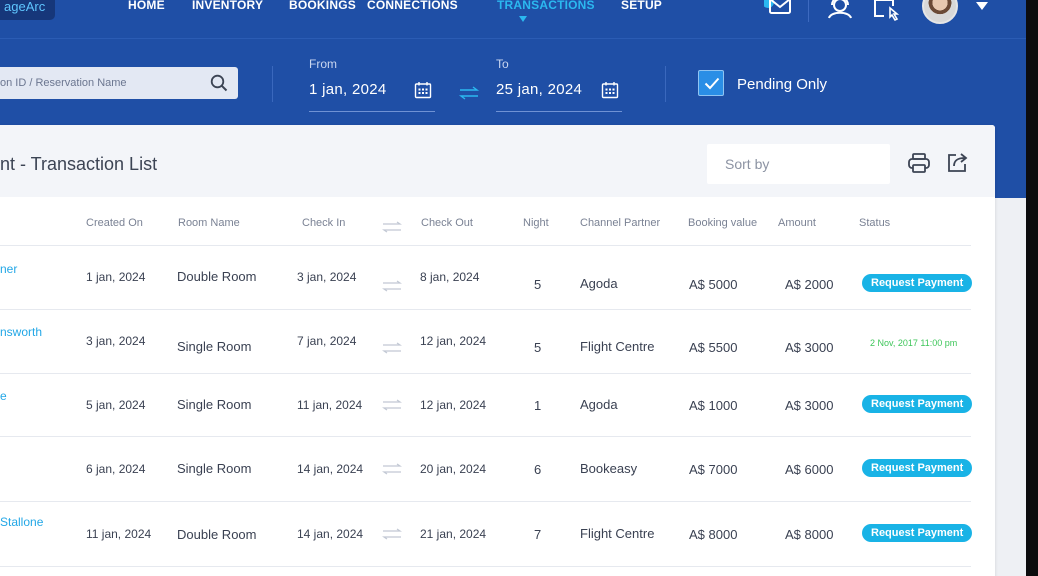  Describe the element at coordinates (348, 89) in the screenshot. I see `from-date-value: 1 jan, 2024` at that location.